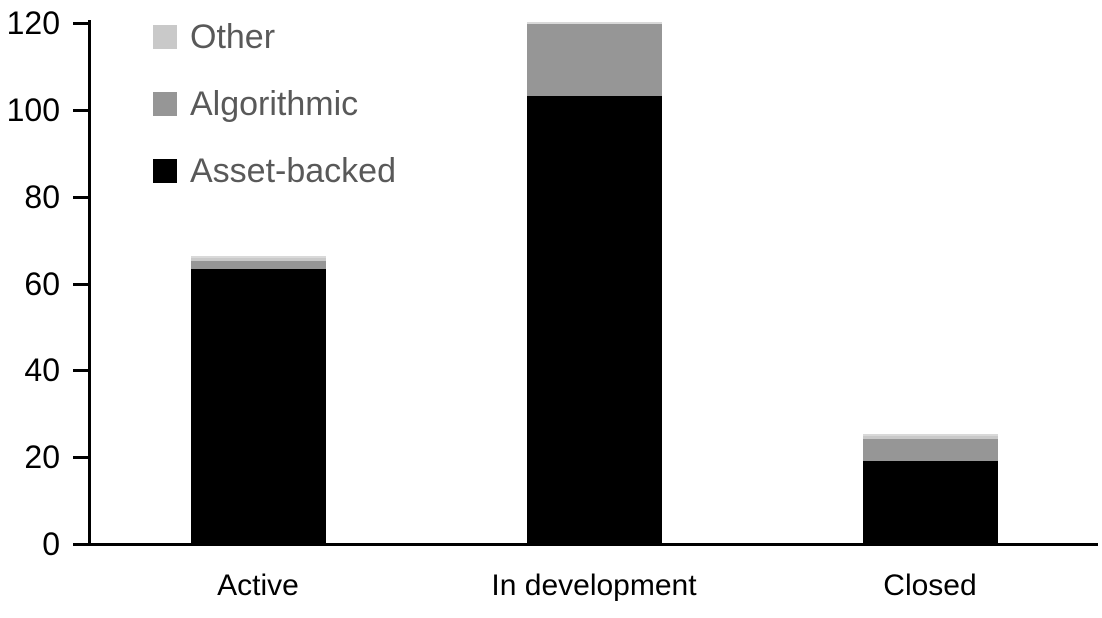 This screenshot has width=1102, height=618. What do you see at coordinates (165, 104) in the screenshot?
I see `legend-swatch-icon-algorithmic` at bounding box center [165, 104].